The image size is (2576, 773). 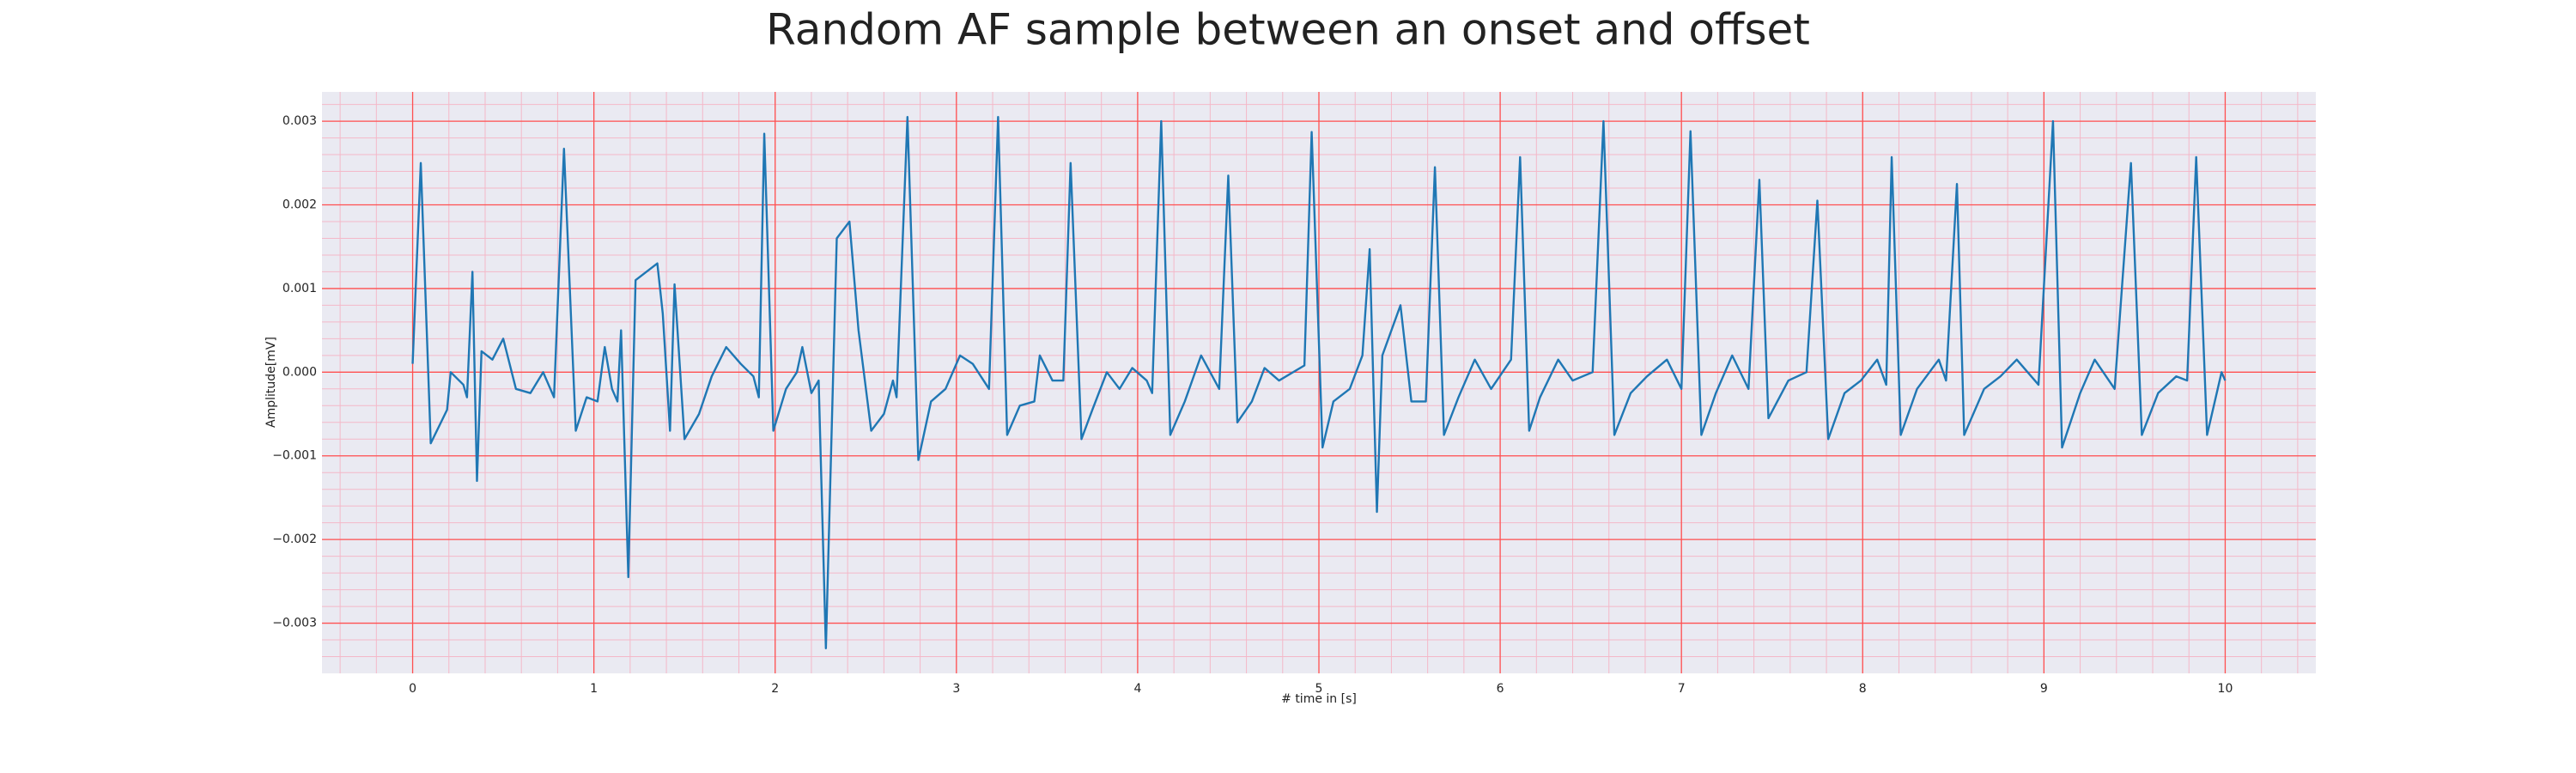 I want to click on y-tick-label: −0.001, so click(x=294, y=456).